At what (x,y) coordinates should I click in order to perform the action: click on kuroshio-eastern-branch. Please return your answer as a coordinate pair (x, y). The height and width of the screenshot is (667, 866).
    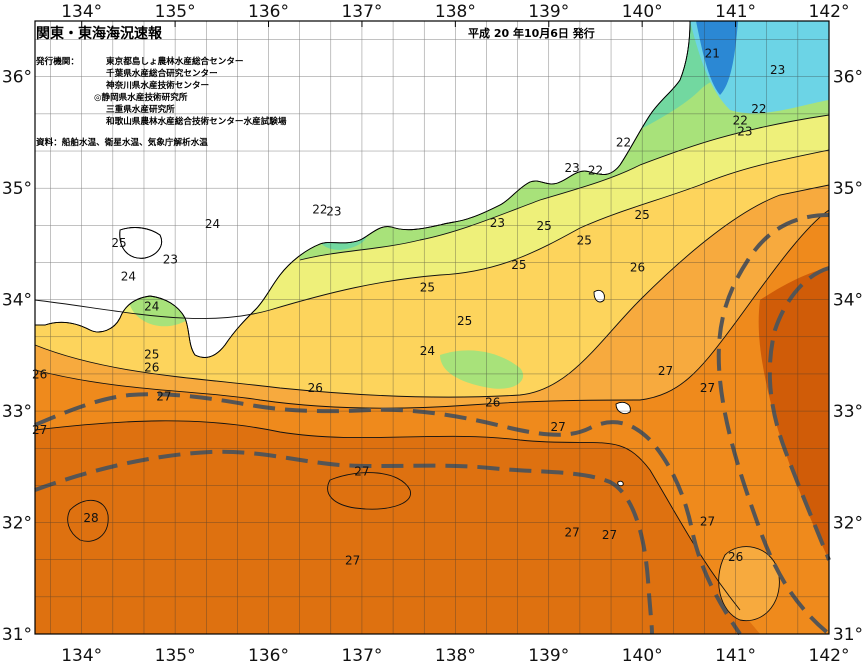
    Looking at the image, I should click on (799, 413).